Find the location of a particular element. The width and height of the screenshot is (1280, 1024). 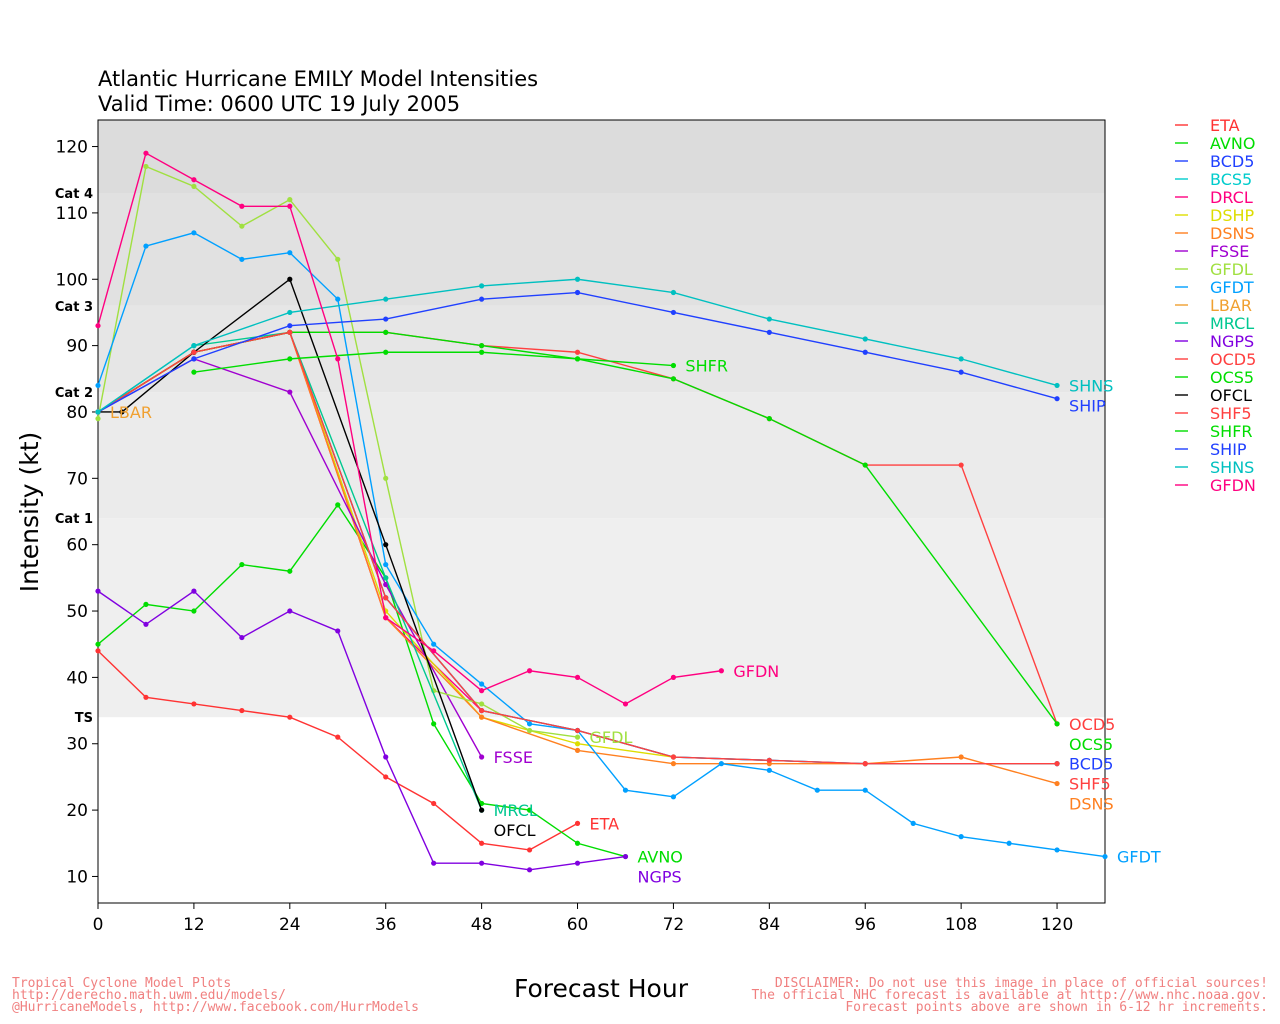

x-axis-label: Forecast Hour is located at coordinates (601, 988).